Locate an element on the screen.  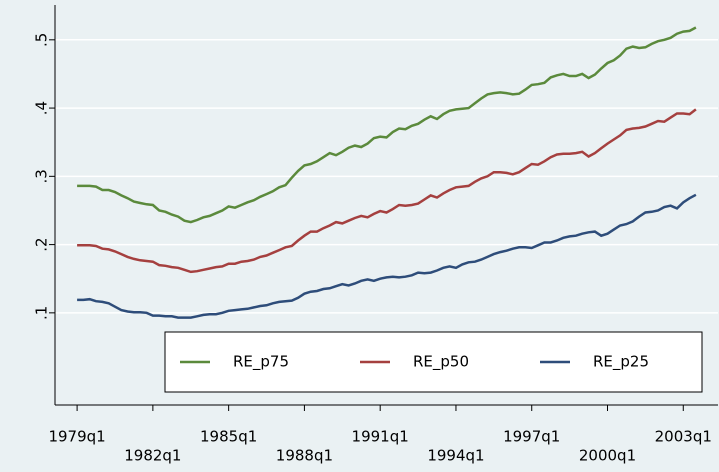
y-tick-label: .2 is located at coordinates (42, 244).